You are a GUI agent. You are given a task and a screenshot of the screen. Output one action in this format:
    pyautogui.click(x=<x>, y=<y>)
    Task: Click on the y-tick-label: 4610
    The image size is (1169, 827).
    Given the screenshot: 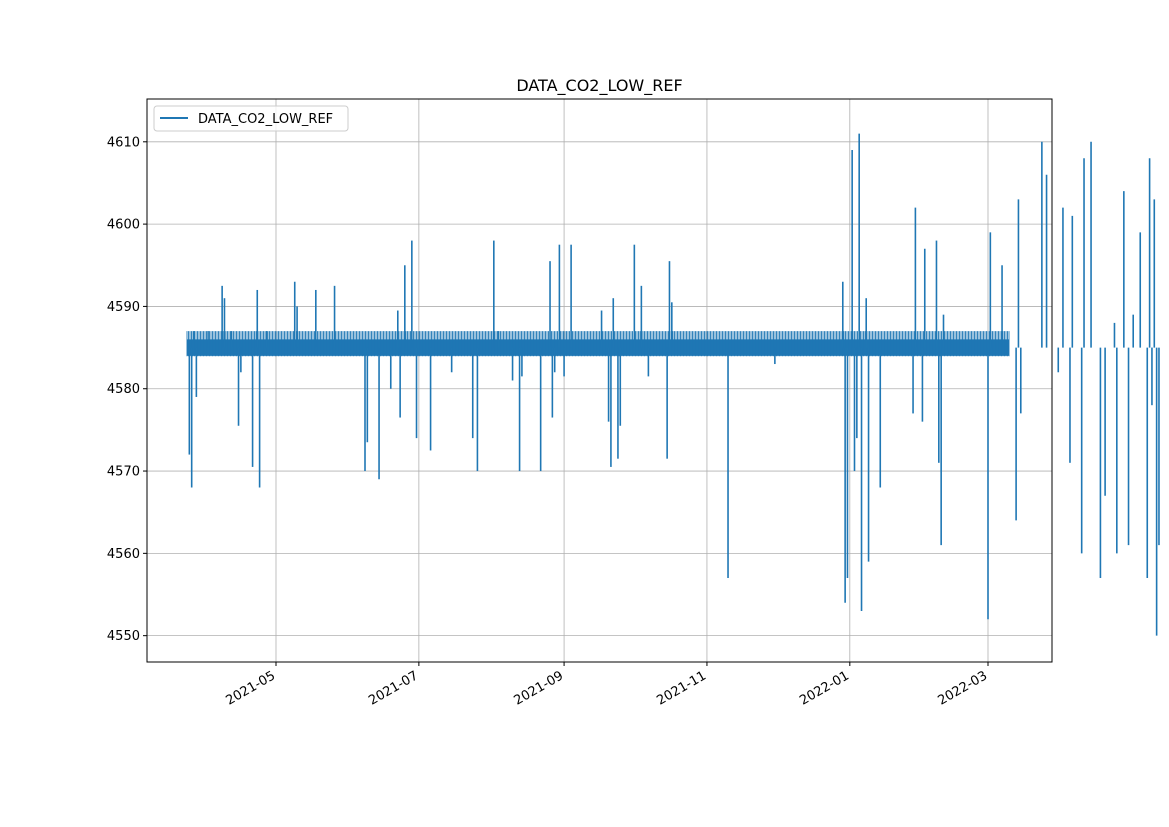 What is the action you would take?
    pyautogui.click(x=123, y=142)
    